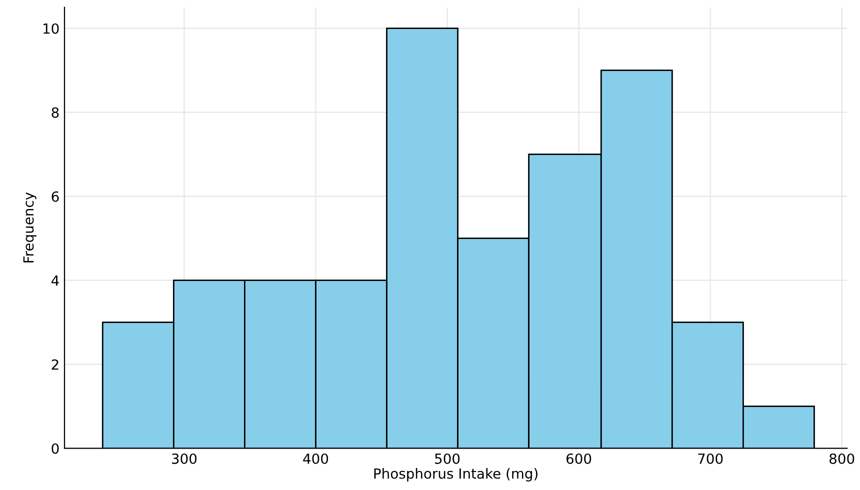 This screenshot has height=490, width=860. What do you see at coordinates (55, 196) in the screenshot?
I see `y-tick-label: 6` at bounding box center [55, 196].